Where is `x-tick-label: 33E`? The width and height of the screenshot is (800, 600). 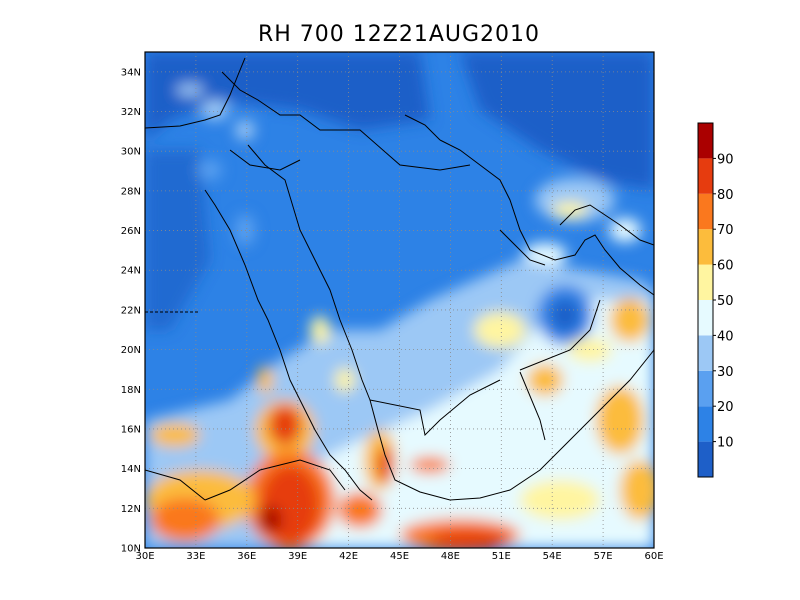
x-tick-label: 33E is located at coordinates (195, 556).